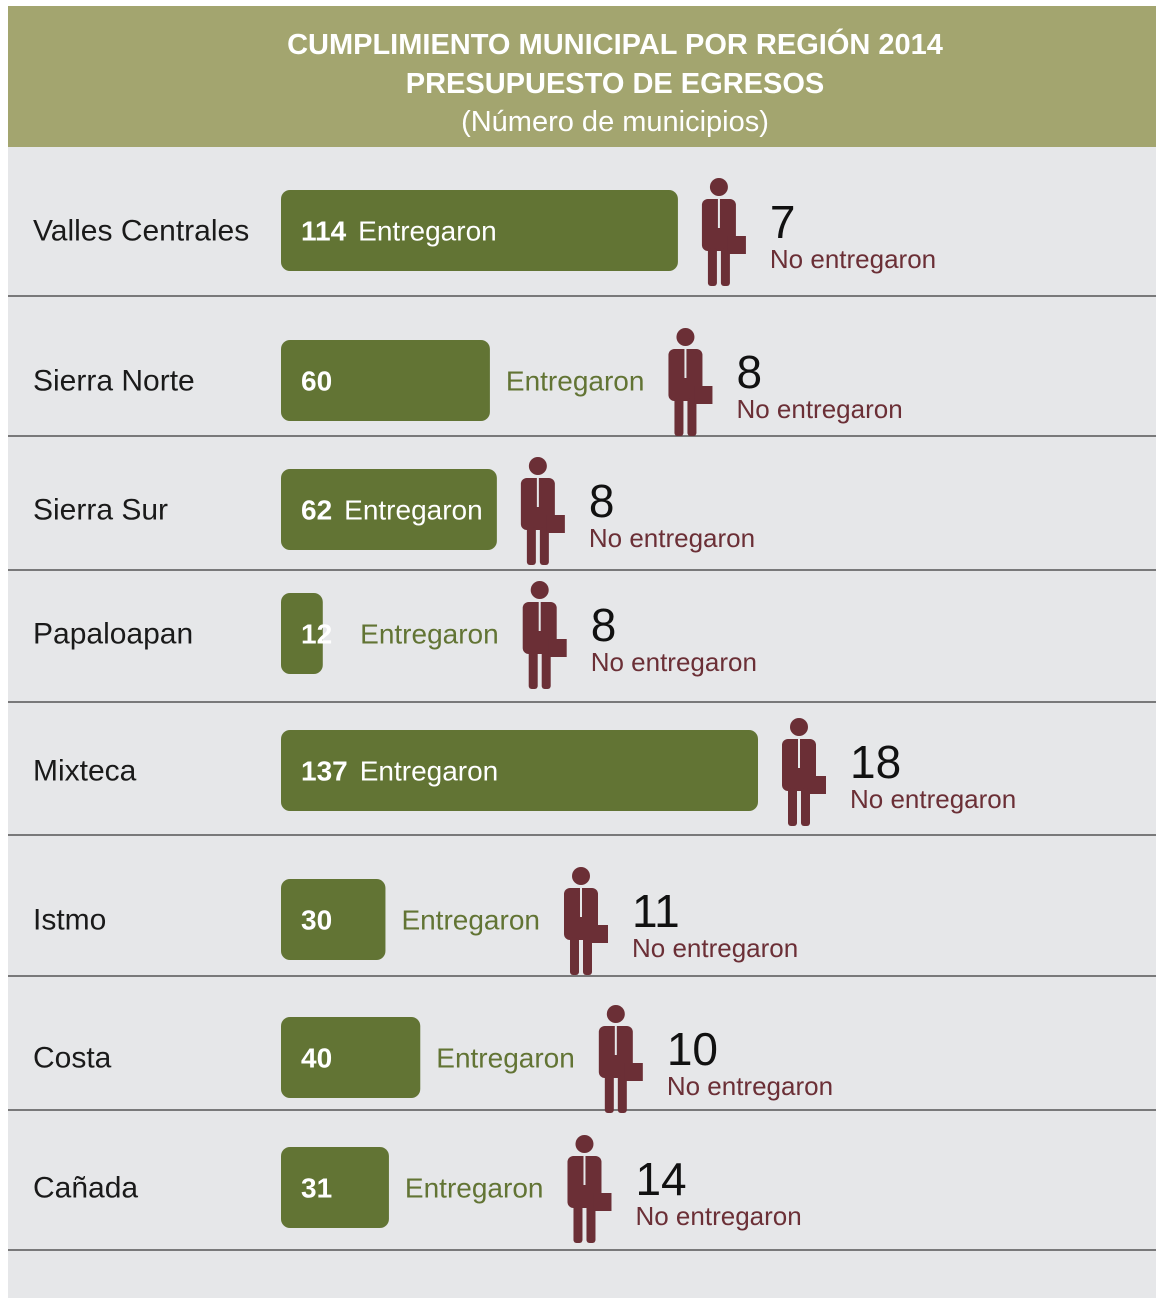  What do you see at coordinates (114, 381) in the screenshot?
I see `category-label: Sierra Norte` at bounding box center [114, 381].